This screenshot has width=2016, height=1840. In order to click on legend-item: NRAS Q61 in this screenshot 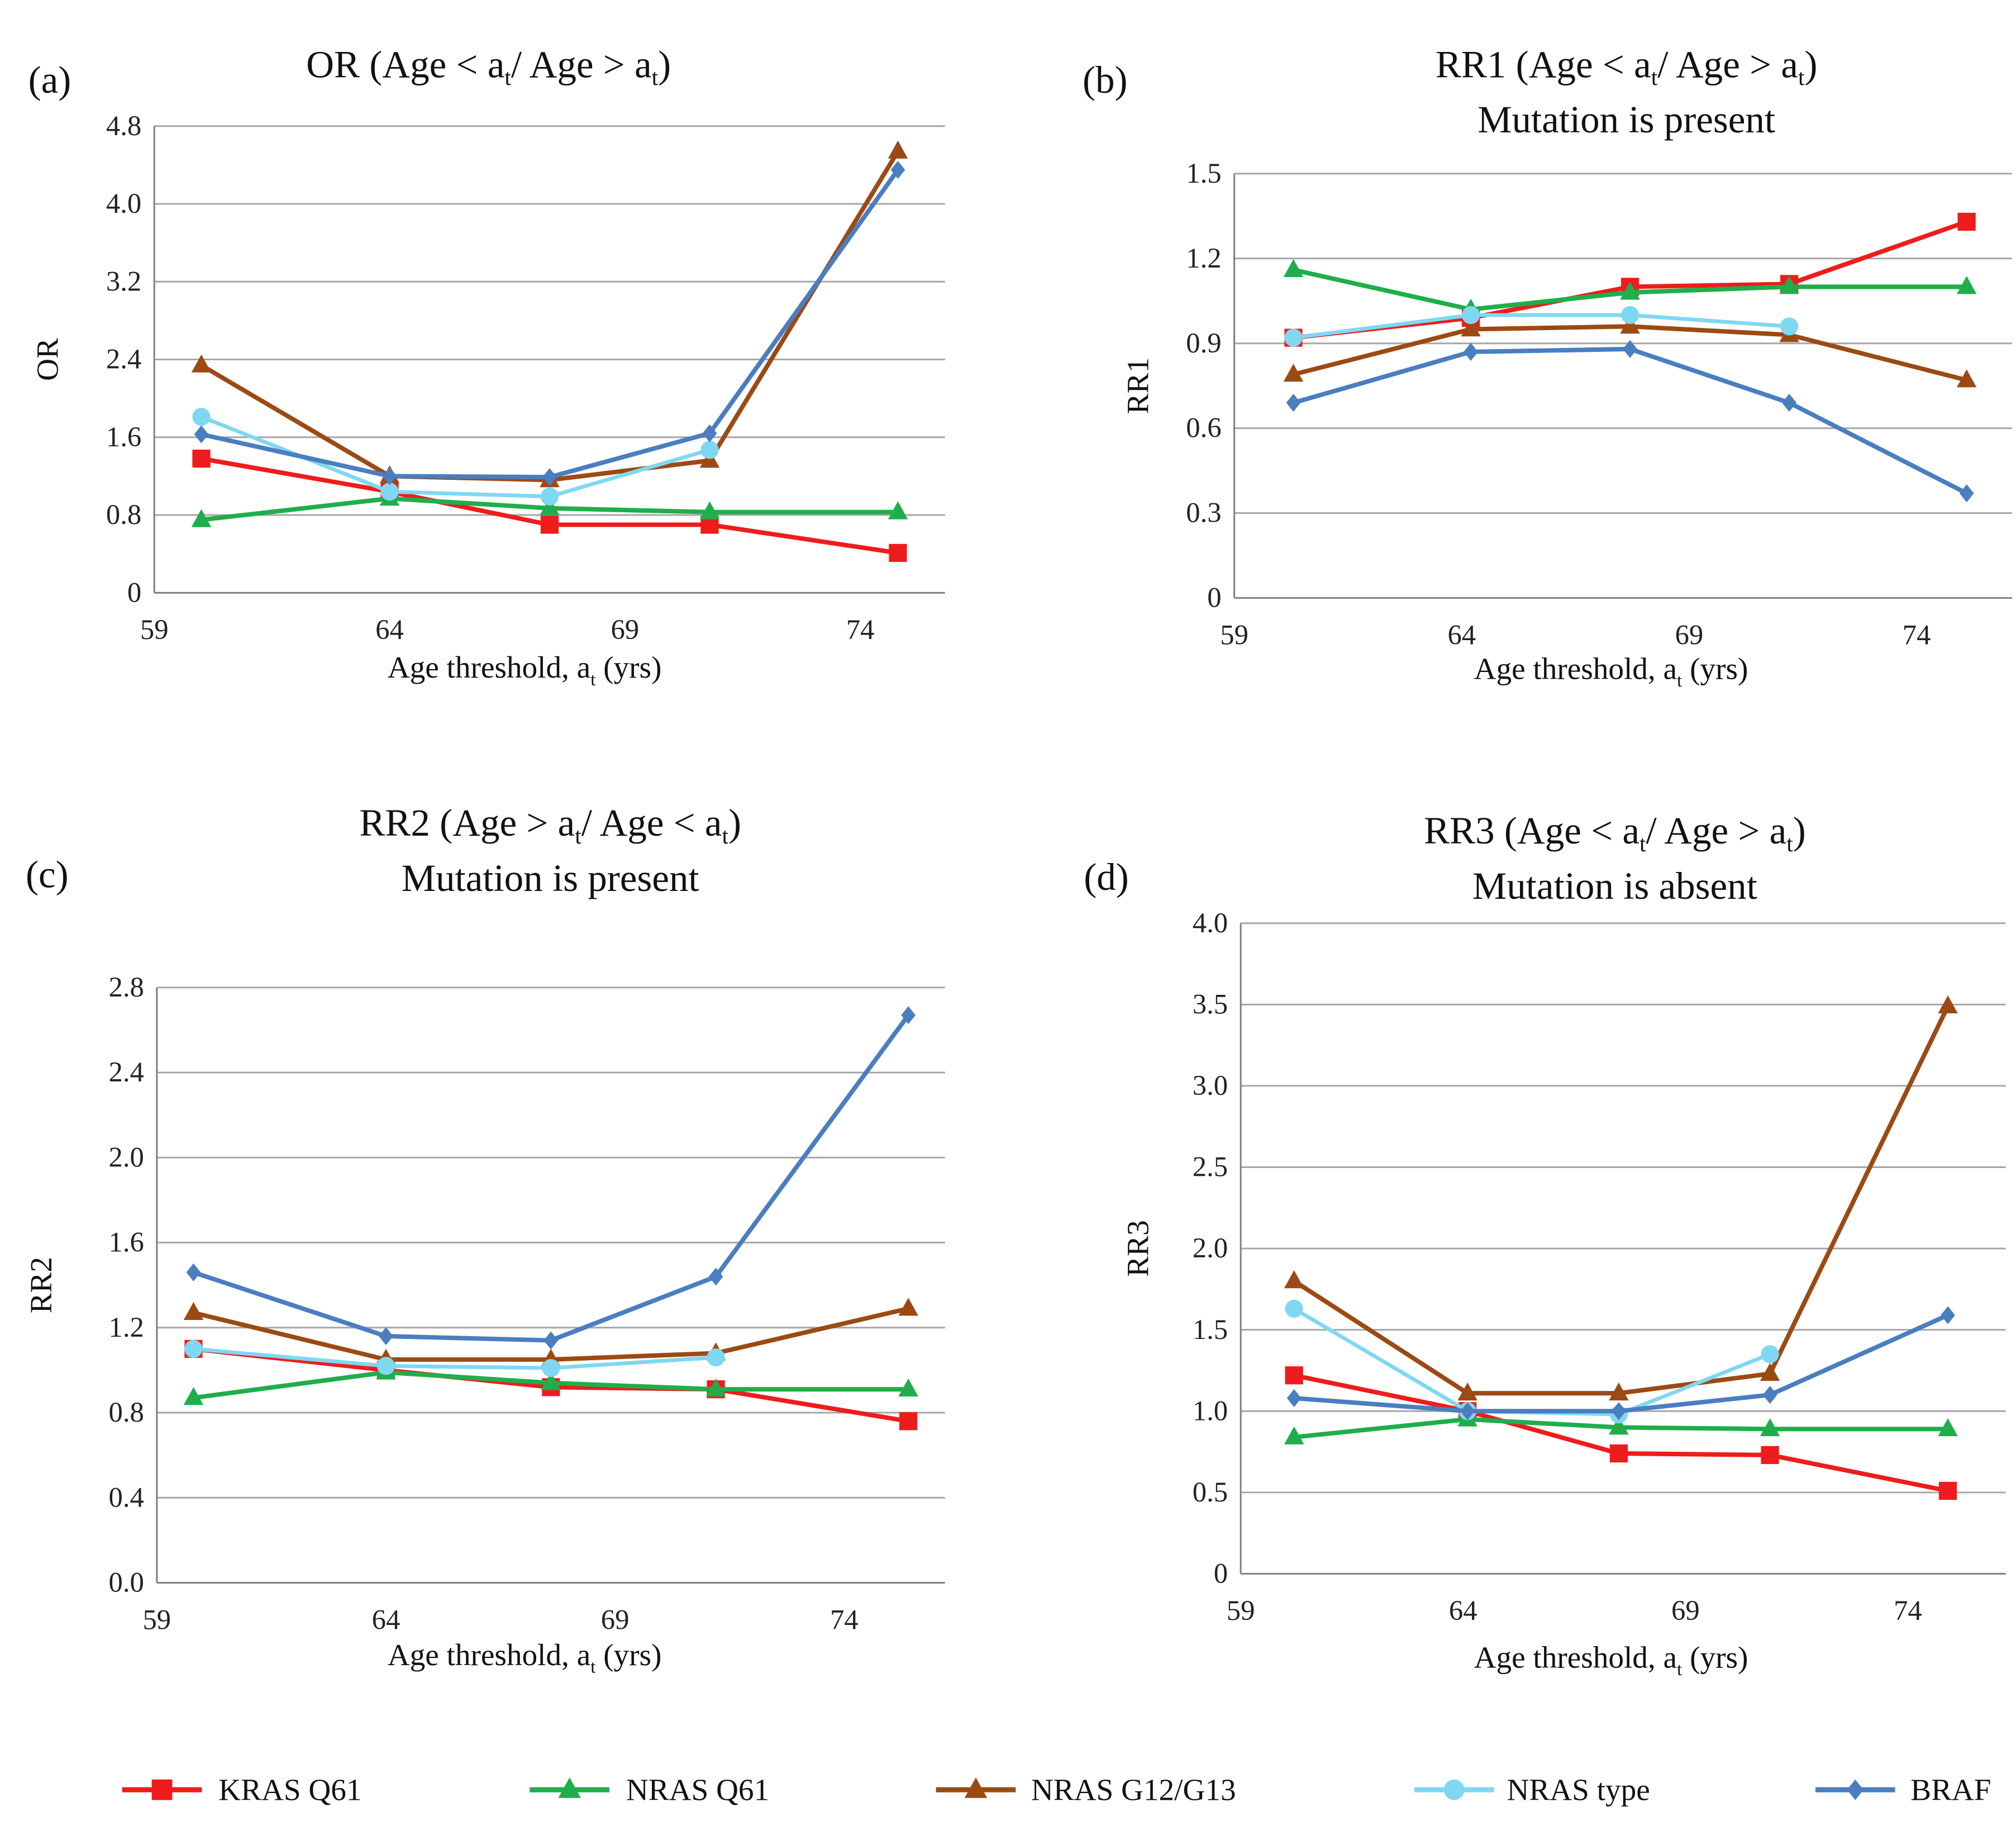, I will do `click(649, 1789)`.